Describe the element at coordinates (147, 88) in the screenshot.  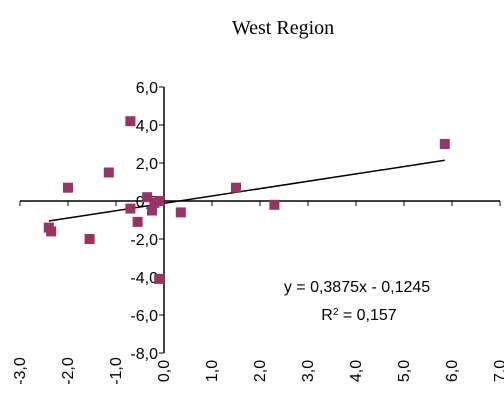
I see `y-tick-label: 6,0` at that location.